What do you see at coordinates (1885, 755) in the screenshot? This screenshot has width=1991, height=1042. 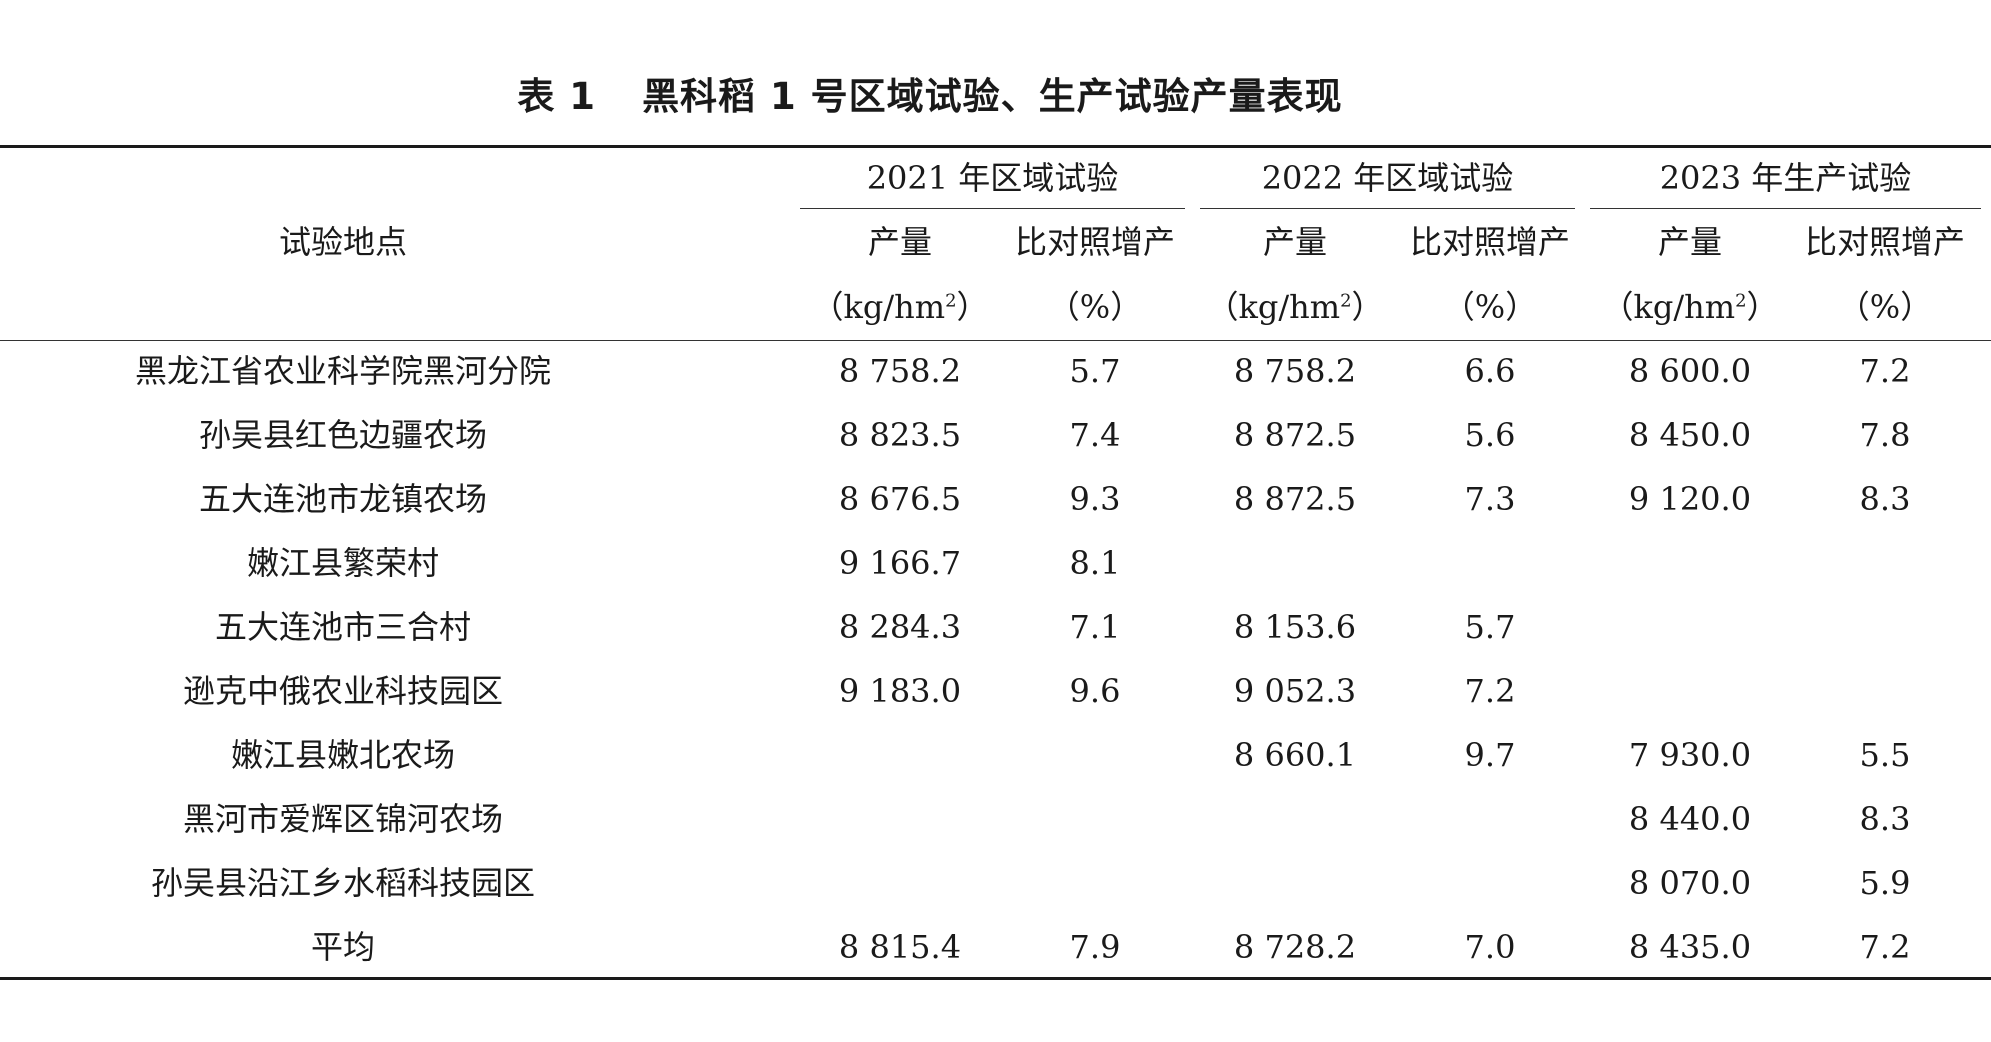 I see `increase-2023: 5.5` at bounding box center [1885, 755].